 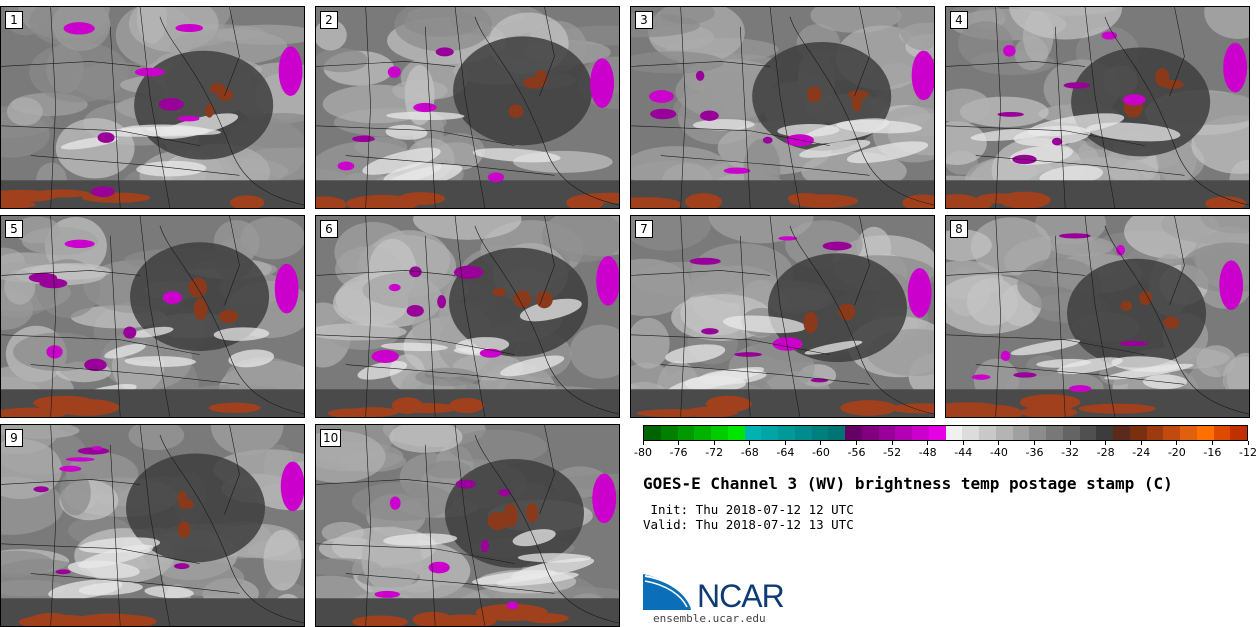 I want to click on colorbar-tick: -40, so click(x=999, y=450).